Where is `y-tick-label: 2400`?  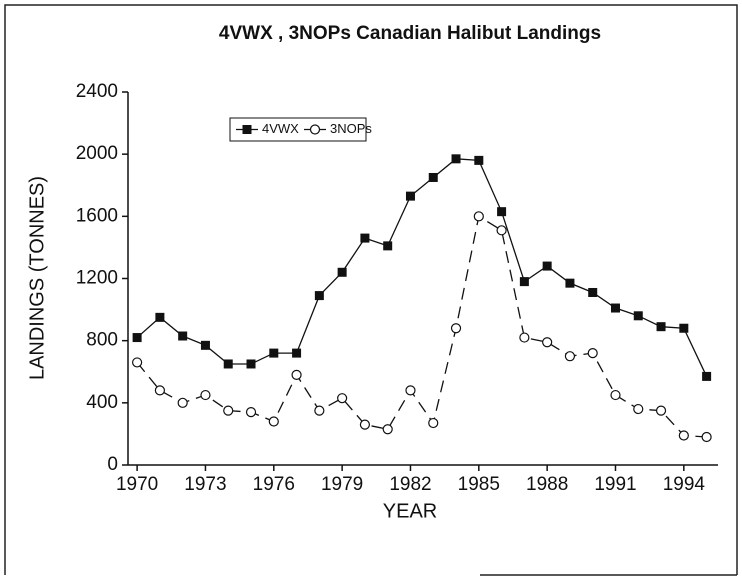
y-tick-label: 2400 is located at coordinates (97, 91).